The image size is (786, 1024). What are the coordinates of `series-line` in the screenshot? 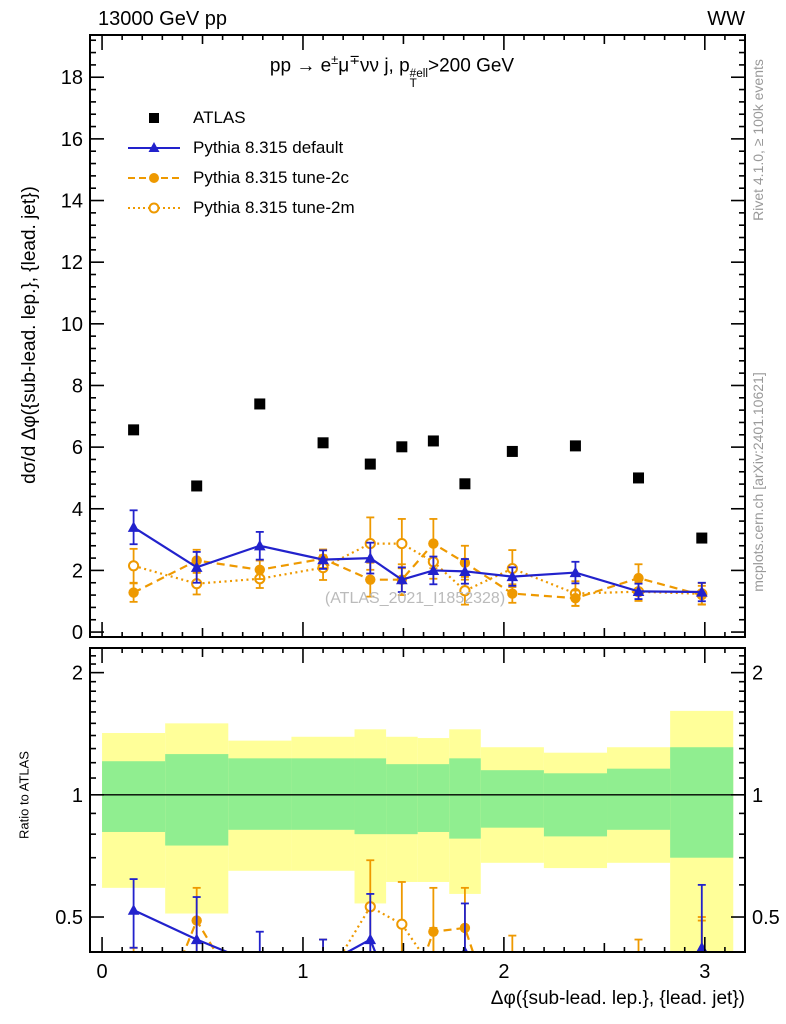 It's located at (417, 560).